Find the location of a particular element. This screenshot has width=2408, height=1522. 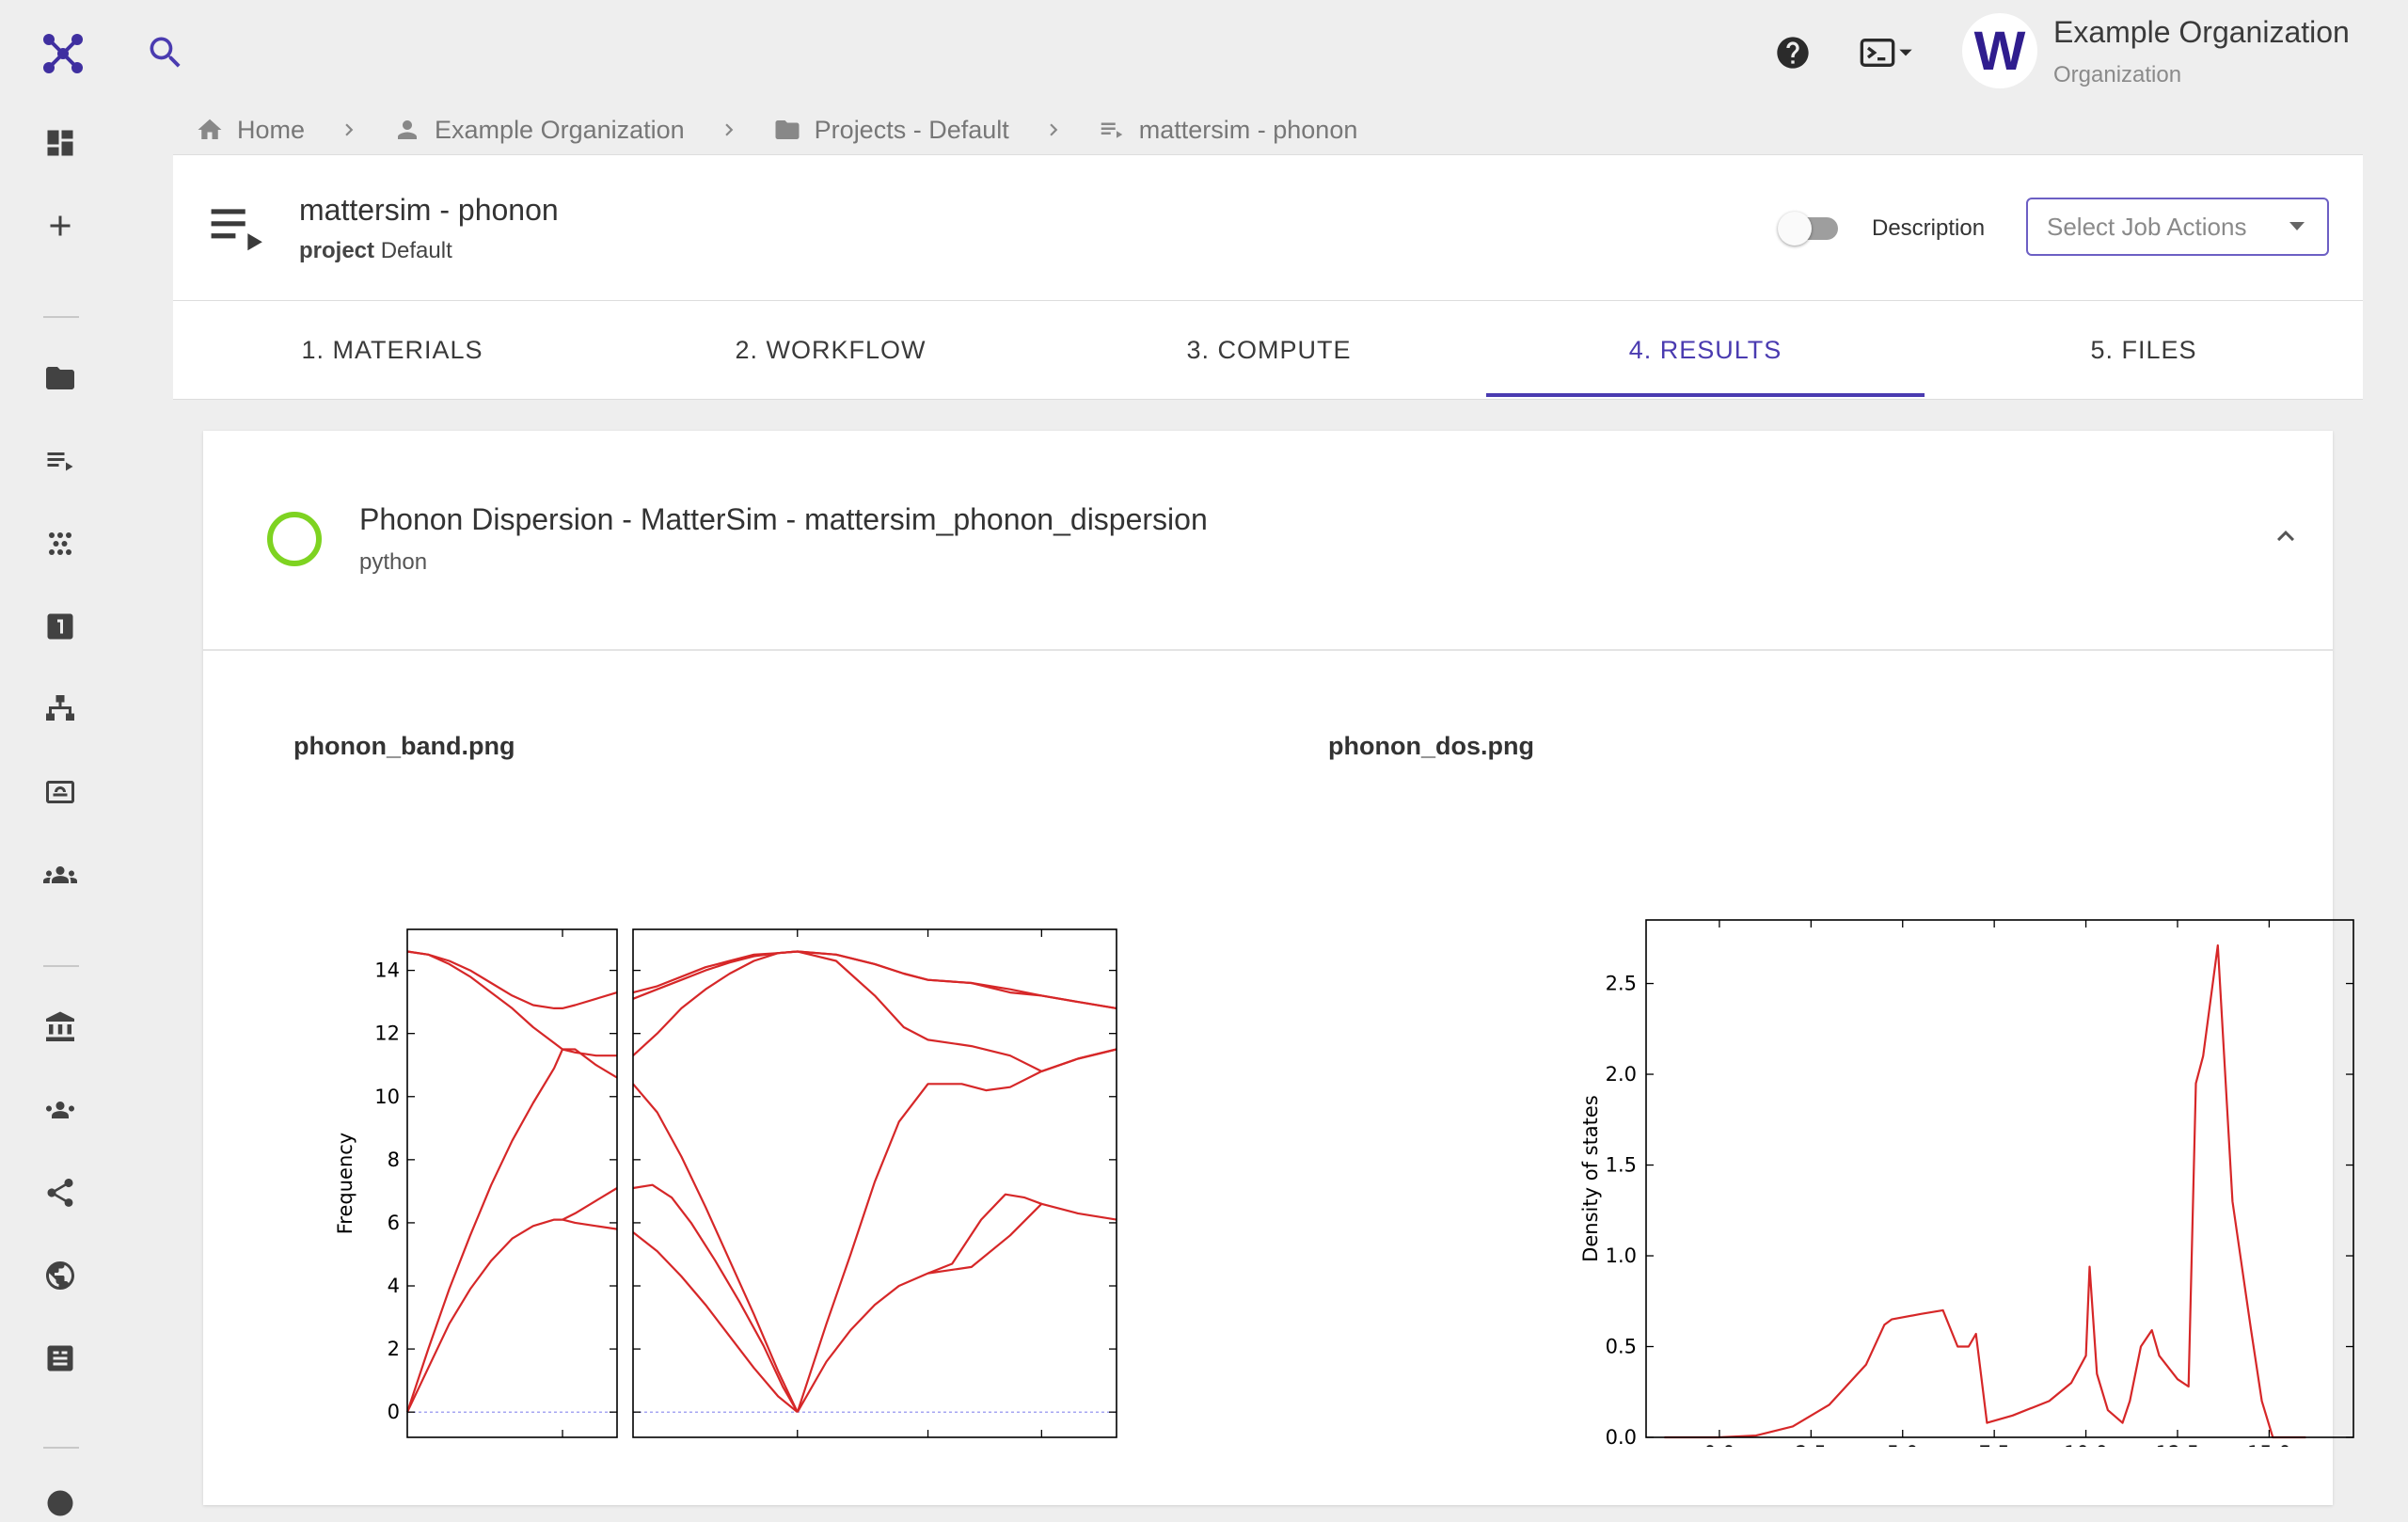

breadcrumb-label: Example Organization is located at coordinates (560, 130).